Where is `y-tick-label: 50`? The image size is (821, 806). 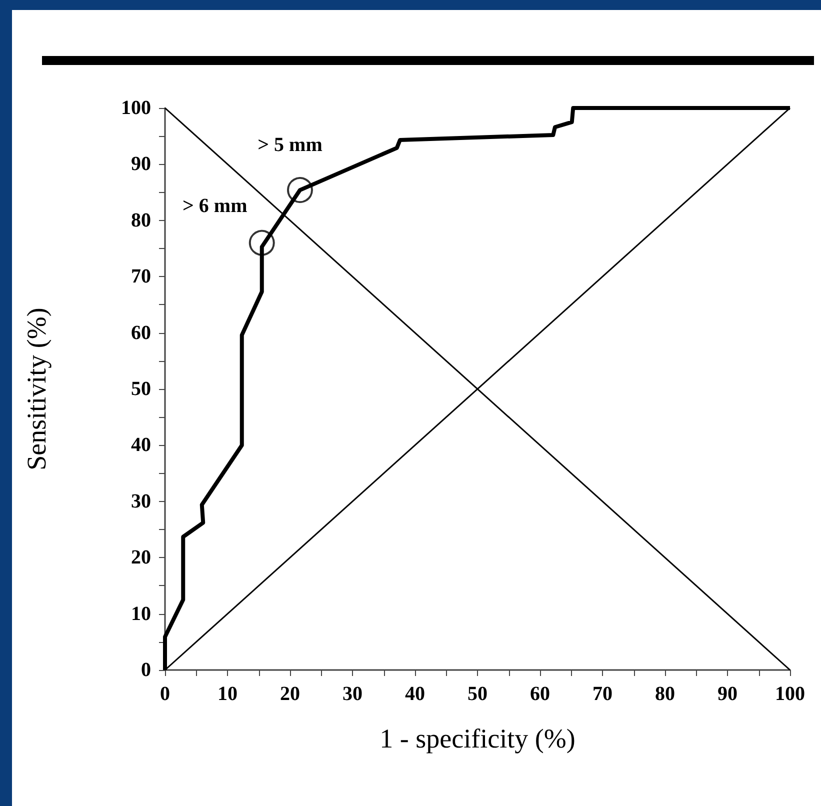 y-tick-label: 50 is located at coordinates (141, 389).